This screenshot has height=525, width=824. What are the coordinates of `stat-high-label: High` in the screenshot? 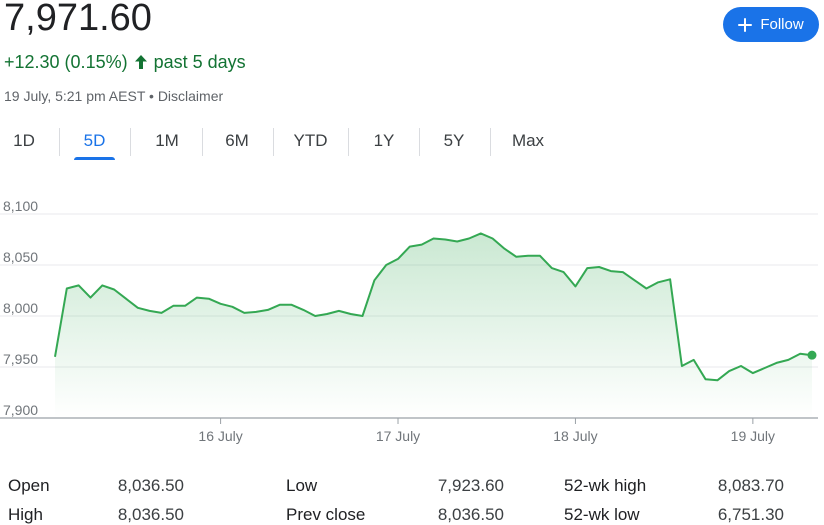 It's located at (25, 514).